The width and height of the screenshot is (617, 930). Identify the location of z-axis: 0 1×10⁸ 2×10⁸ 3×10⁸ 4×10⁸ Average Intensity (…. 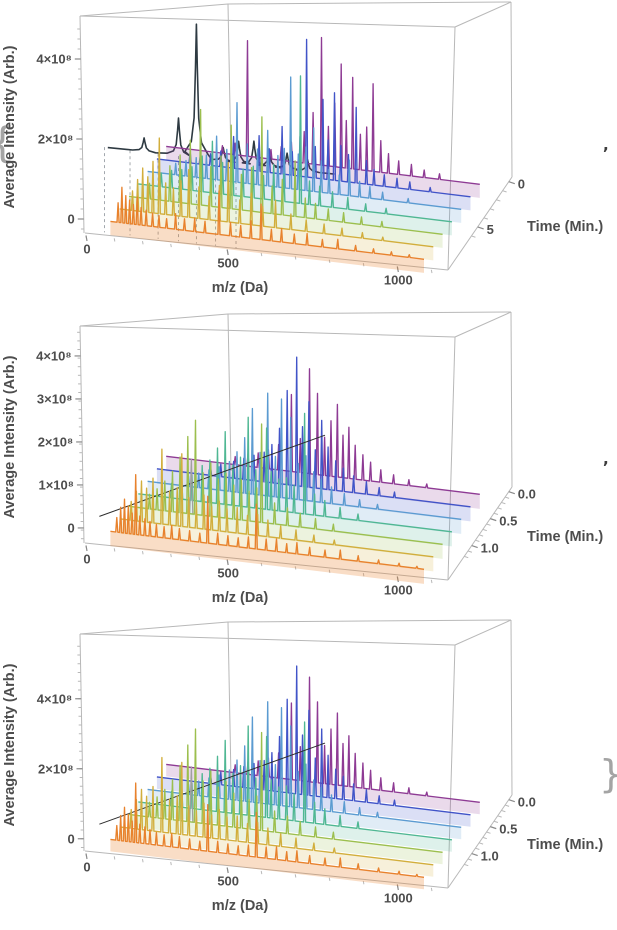
(43, 435).